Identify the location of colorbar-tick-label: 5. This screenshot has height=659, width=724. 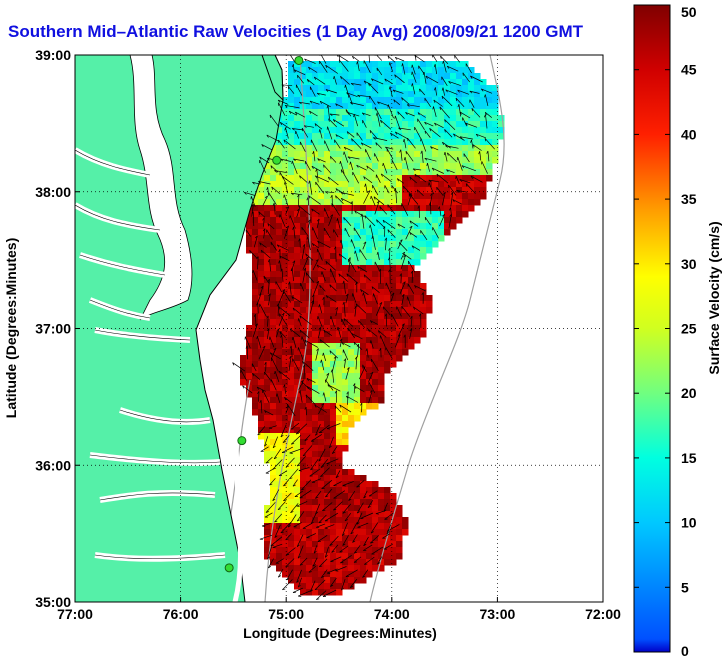
(685, 587).